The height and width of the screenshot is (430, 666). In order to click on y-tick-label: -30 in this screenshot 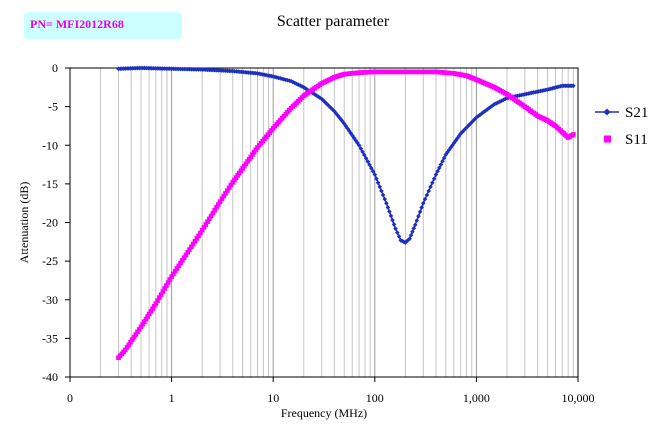, I will do `click(50, 300)`.